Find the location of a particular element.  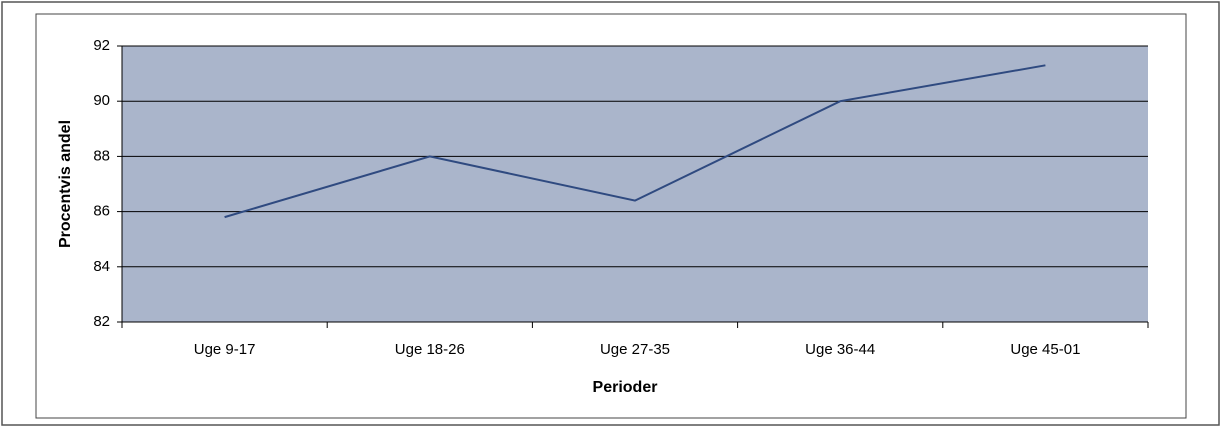

y-tick-label: 84 is located at coordinates (101, 266).